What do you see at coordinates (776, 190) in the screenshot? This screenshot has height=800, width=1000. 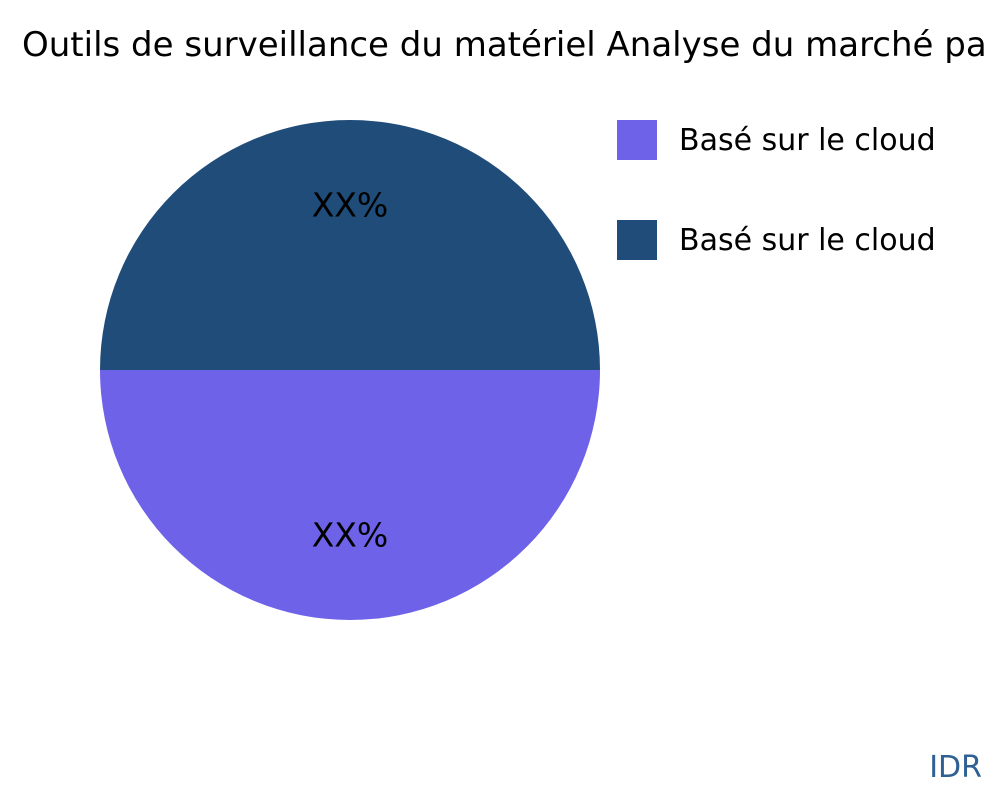 I see `legend: Basé sur le cloud Basé sur le cloud` at bounding box center [776, 190].